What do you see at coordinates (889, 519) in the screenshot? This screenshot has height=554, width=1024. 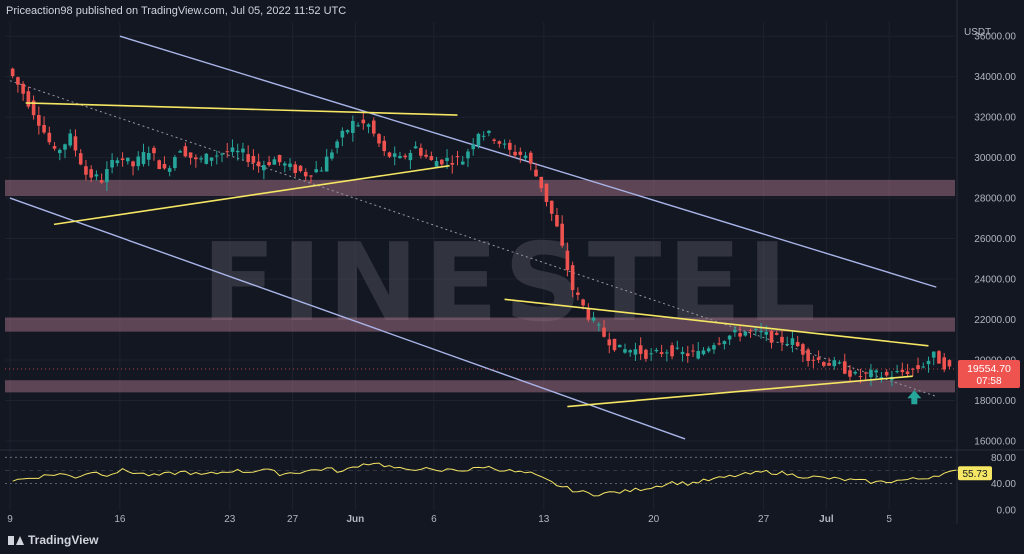 I see `time-tick-label: 5` at bounding box center [889, 519].